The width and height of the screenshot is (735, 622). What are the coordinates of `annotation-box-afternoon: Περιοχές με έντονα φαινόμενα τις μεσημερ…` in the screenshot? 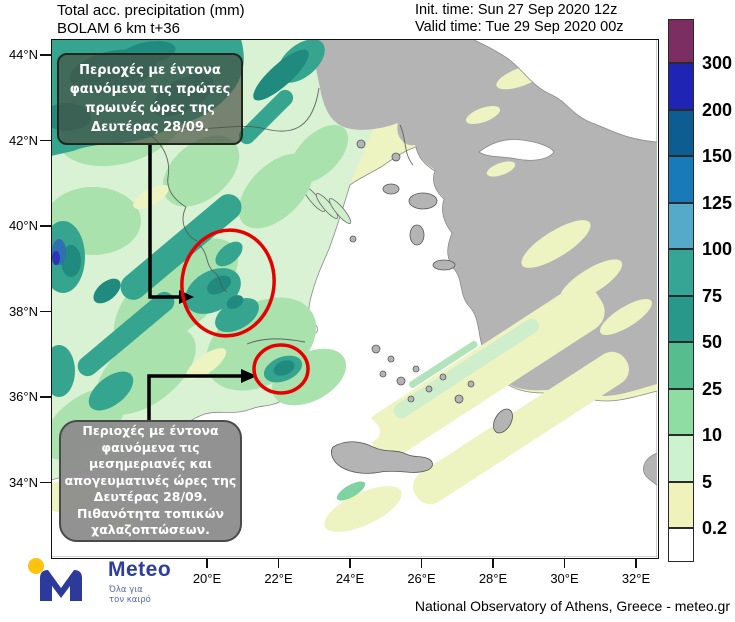 It's located at (150, 481).